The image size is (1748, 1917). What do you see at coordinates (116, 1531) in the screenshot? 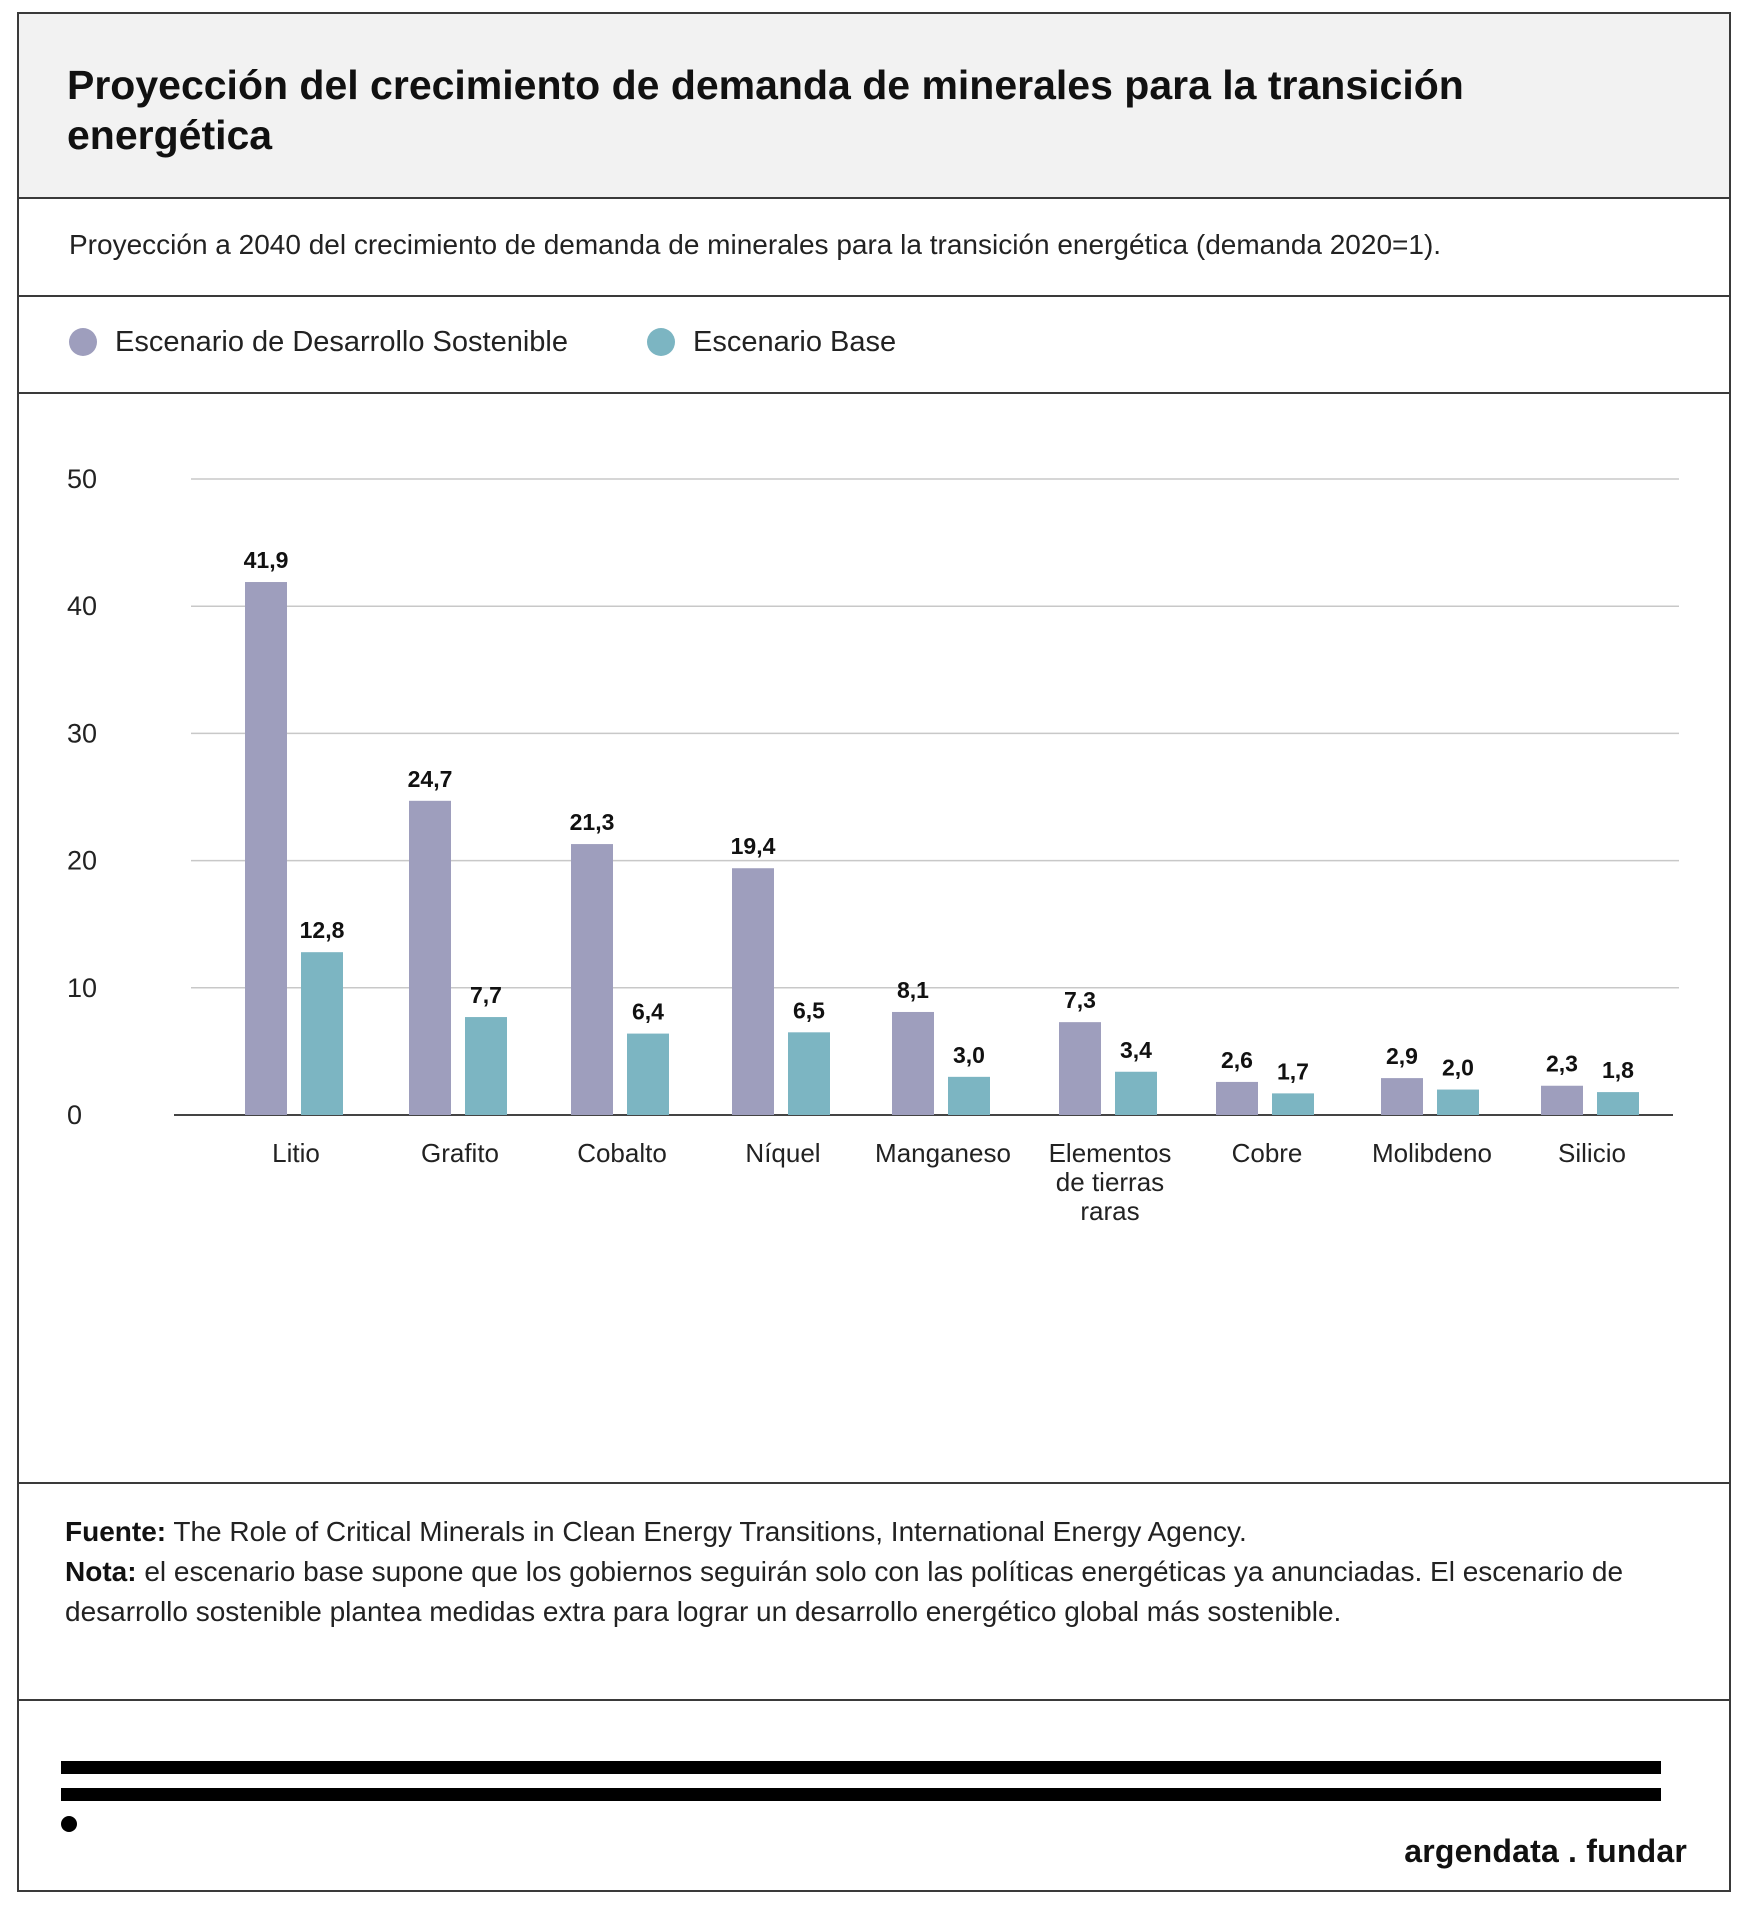
I see `source-label: Fuente:` at bounding box center [116, 1531].